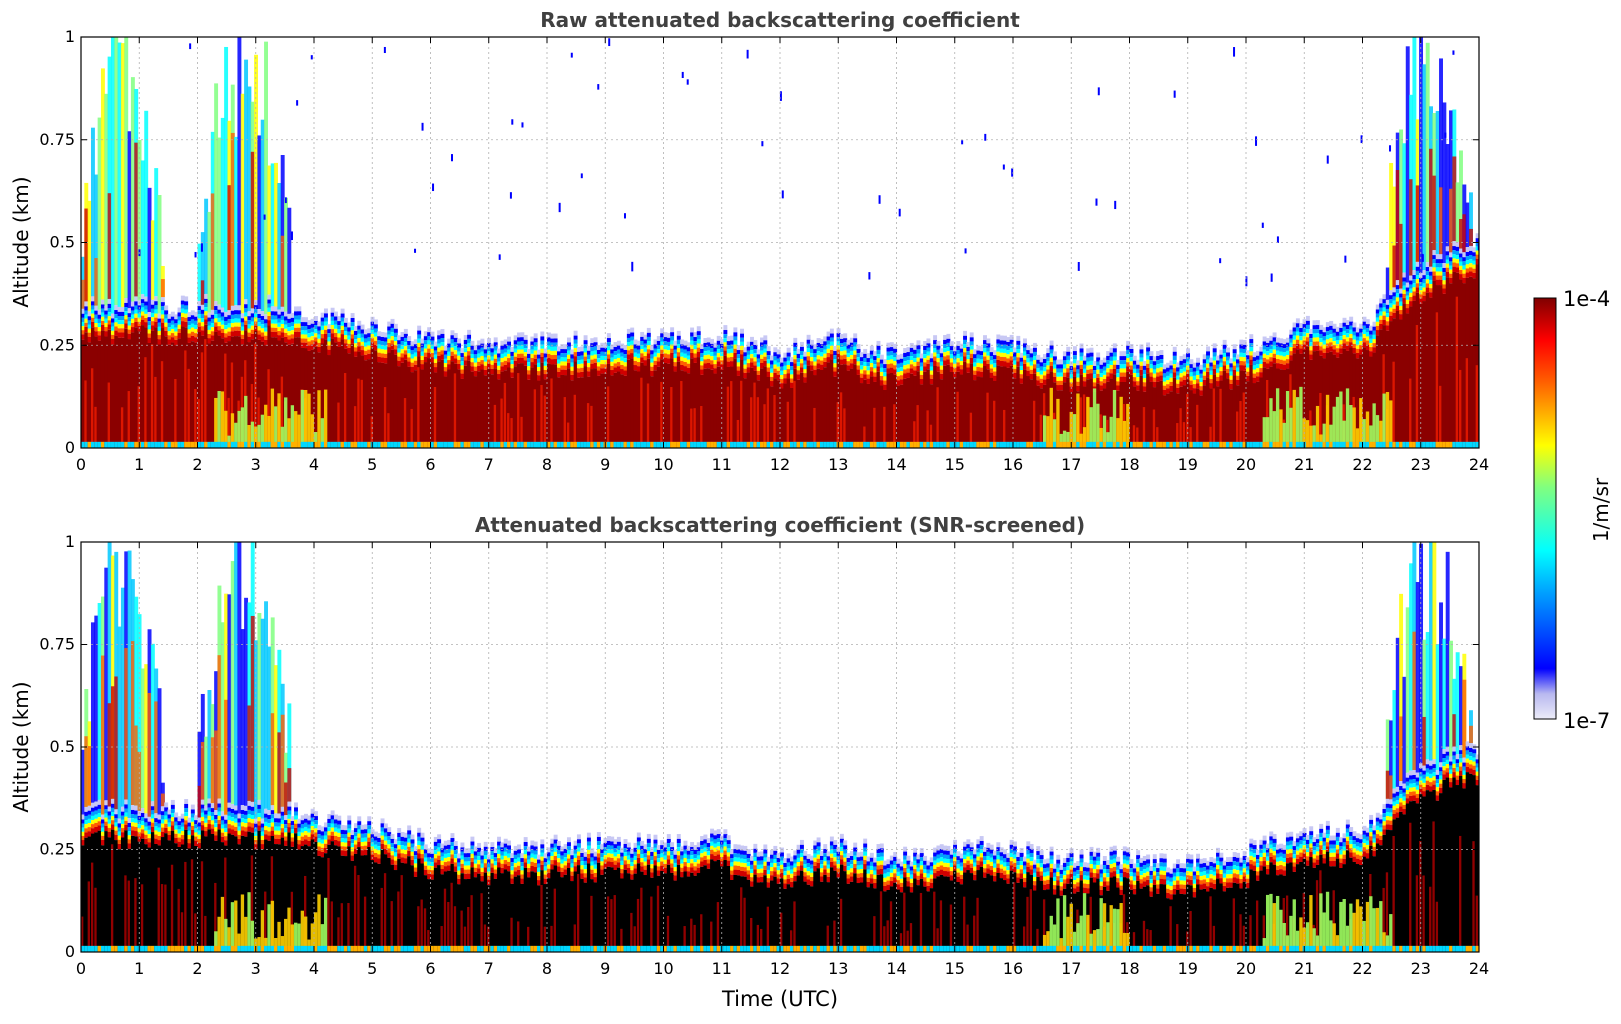 The image size is (1621, 1024). I want to click on x-tick-label: 21, so click(1304, 464).